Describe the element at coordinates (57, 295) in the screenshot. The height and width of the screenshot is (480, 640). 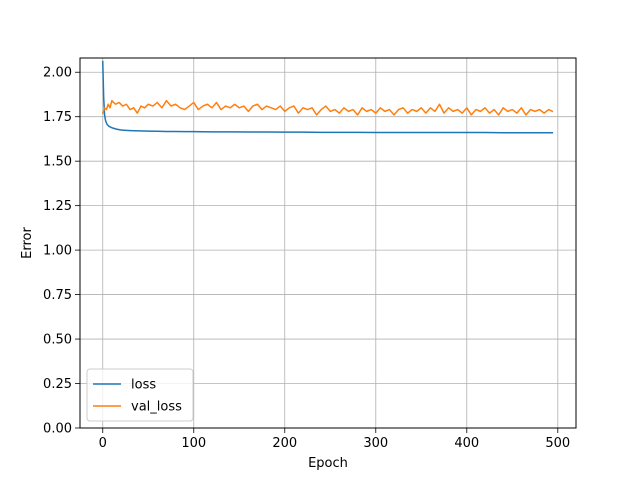
I see `y-tick-label: 0.75` at that location.